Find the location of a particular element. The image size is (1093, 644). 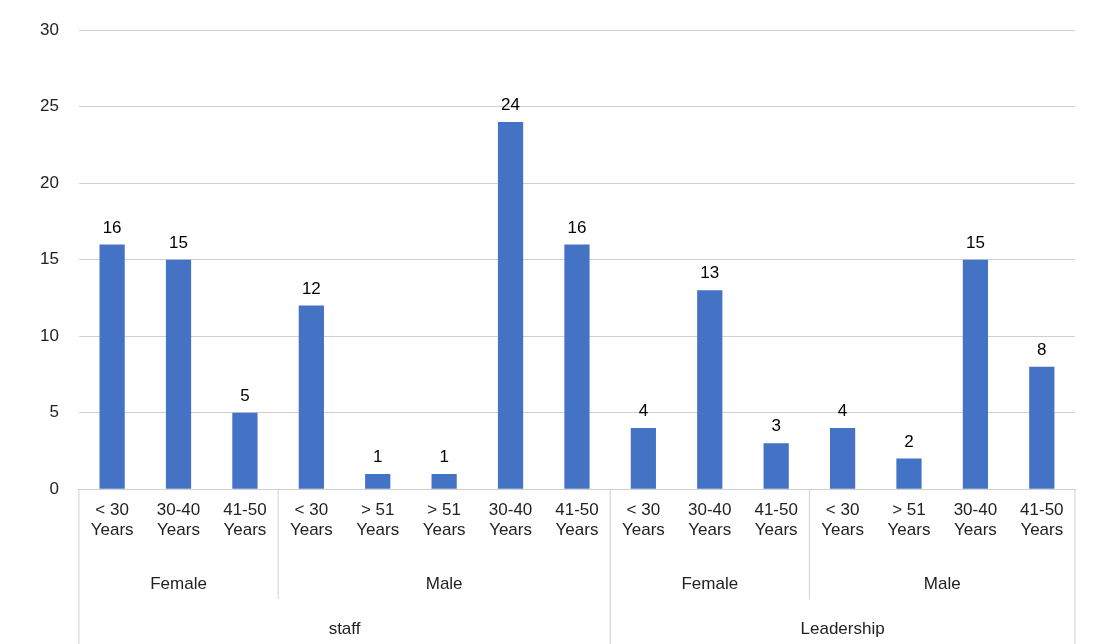

data-label: 3 is located at coordinates (776, 426).